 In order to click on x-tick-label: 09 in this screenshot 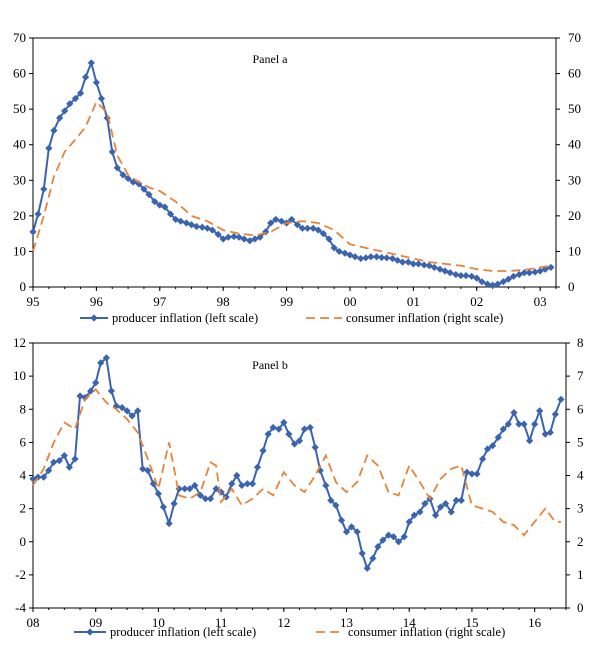, I will do `click(95, 622)`.